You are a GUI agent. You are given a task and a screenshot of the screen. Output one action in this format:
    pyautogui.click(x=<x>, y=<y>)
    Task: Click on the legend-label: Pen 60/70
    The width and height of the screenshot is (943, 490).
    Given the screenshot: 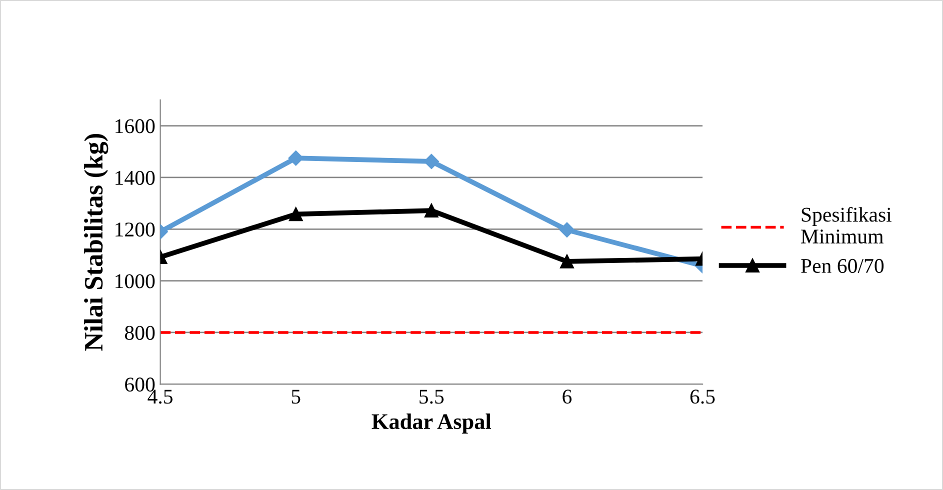 What is the action you would take?
    pyautogui.click(x=842, y=265)
    